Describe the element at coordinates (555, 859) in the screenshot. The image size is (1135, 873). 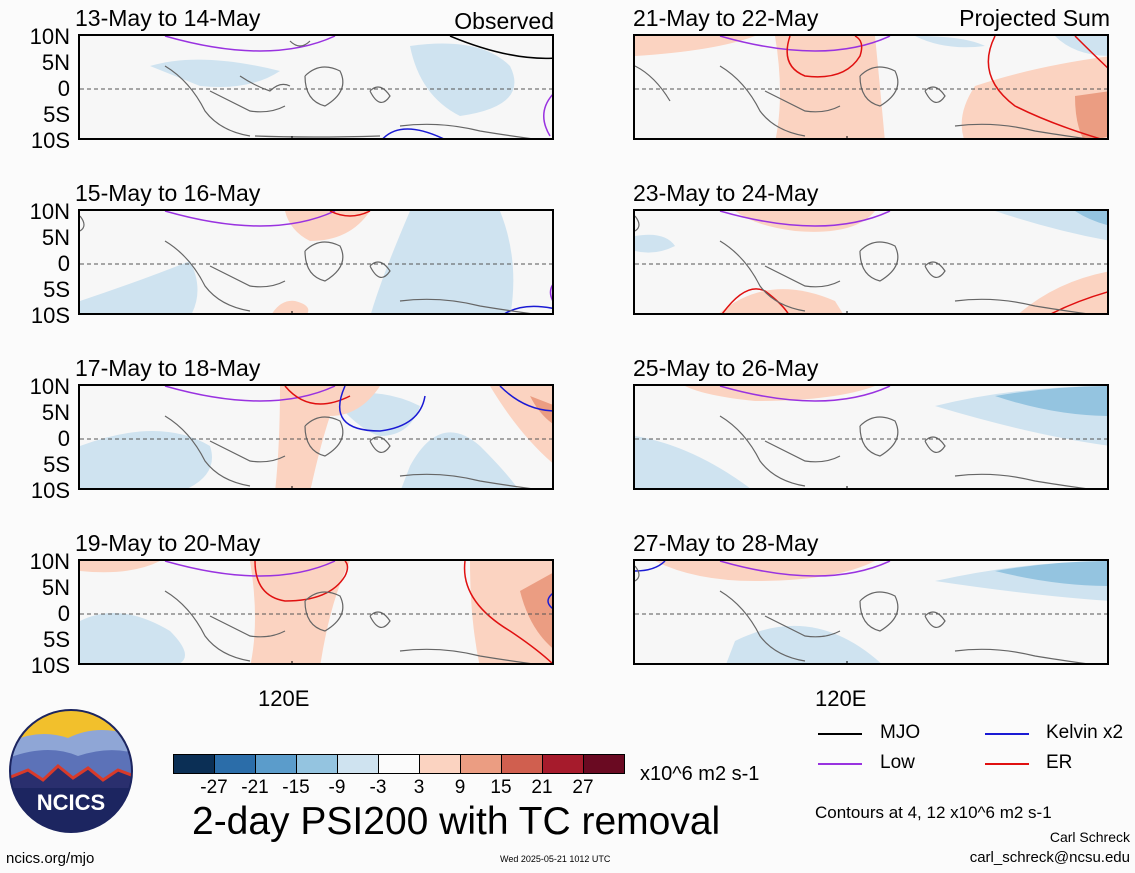
I see `timestamp: Wed 2025-05-21 1012 UTC` at that location.